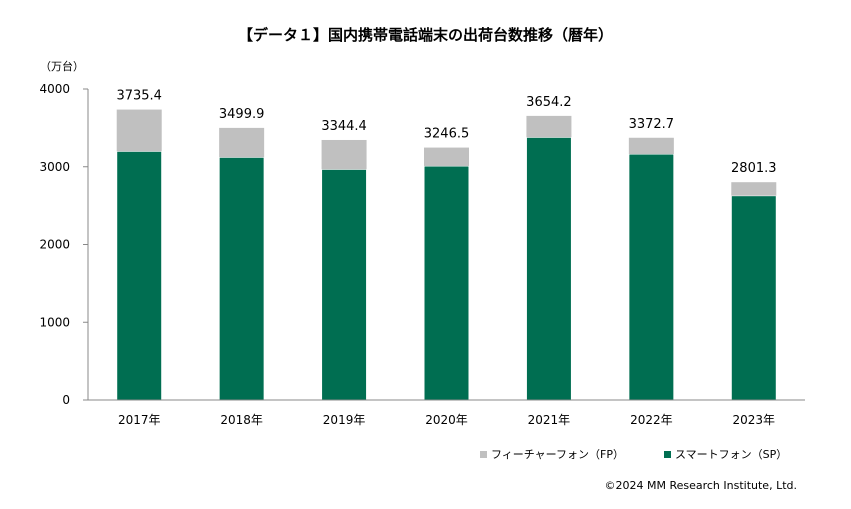 The width and height of the screenshot is (851, 509). Describe the element at coordinates (731, 454) in the screenshot. I see `legend-label-sp: スマートフォン（SP）` at that location.